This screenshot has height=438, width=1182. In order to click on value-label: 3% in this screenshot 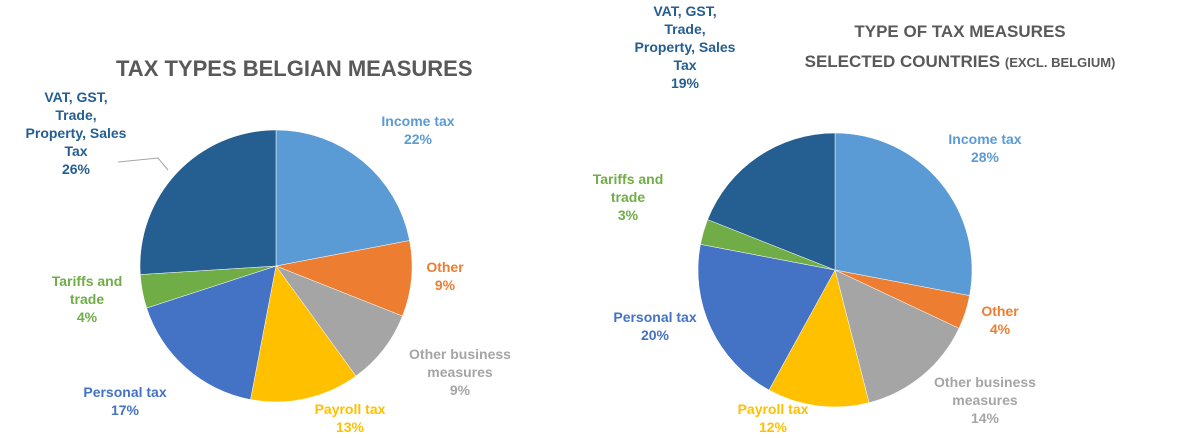, I will do `click(628, 215)`.